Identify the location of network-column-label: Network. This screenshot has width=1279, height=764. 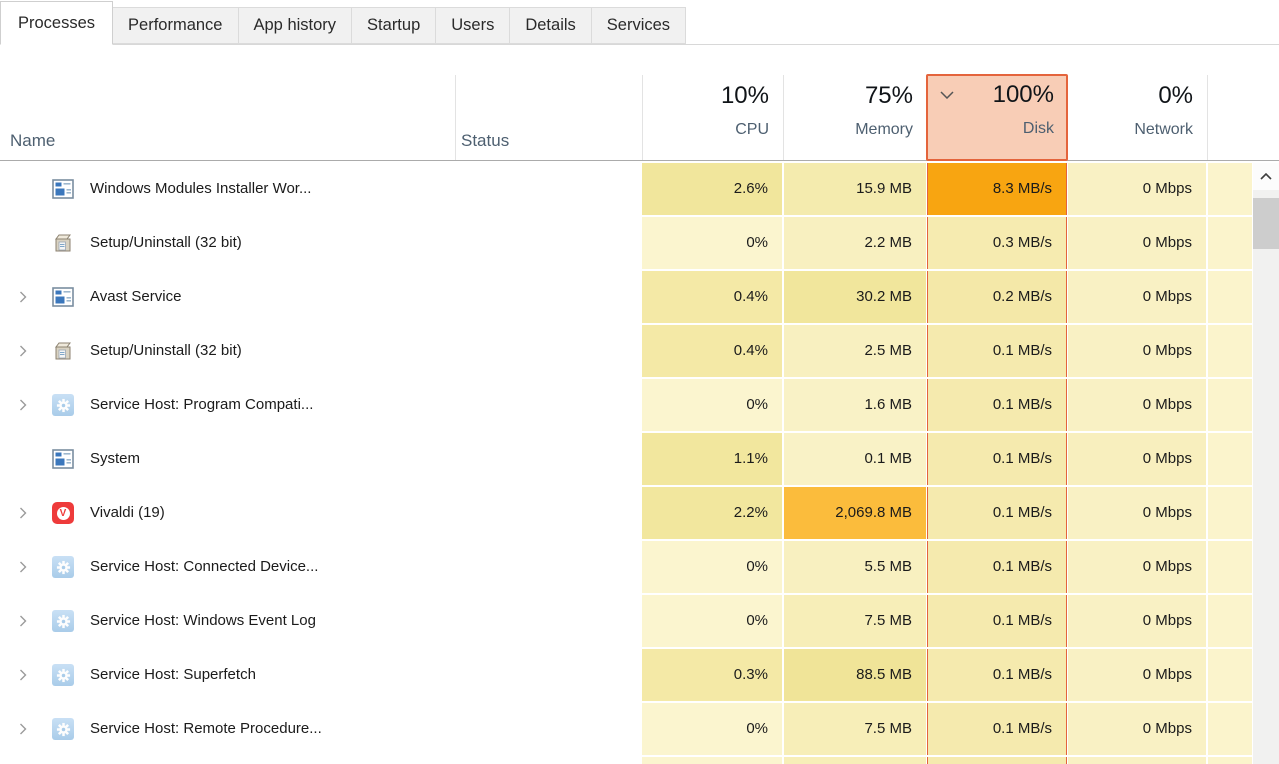
(1163, 129).